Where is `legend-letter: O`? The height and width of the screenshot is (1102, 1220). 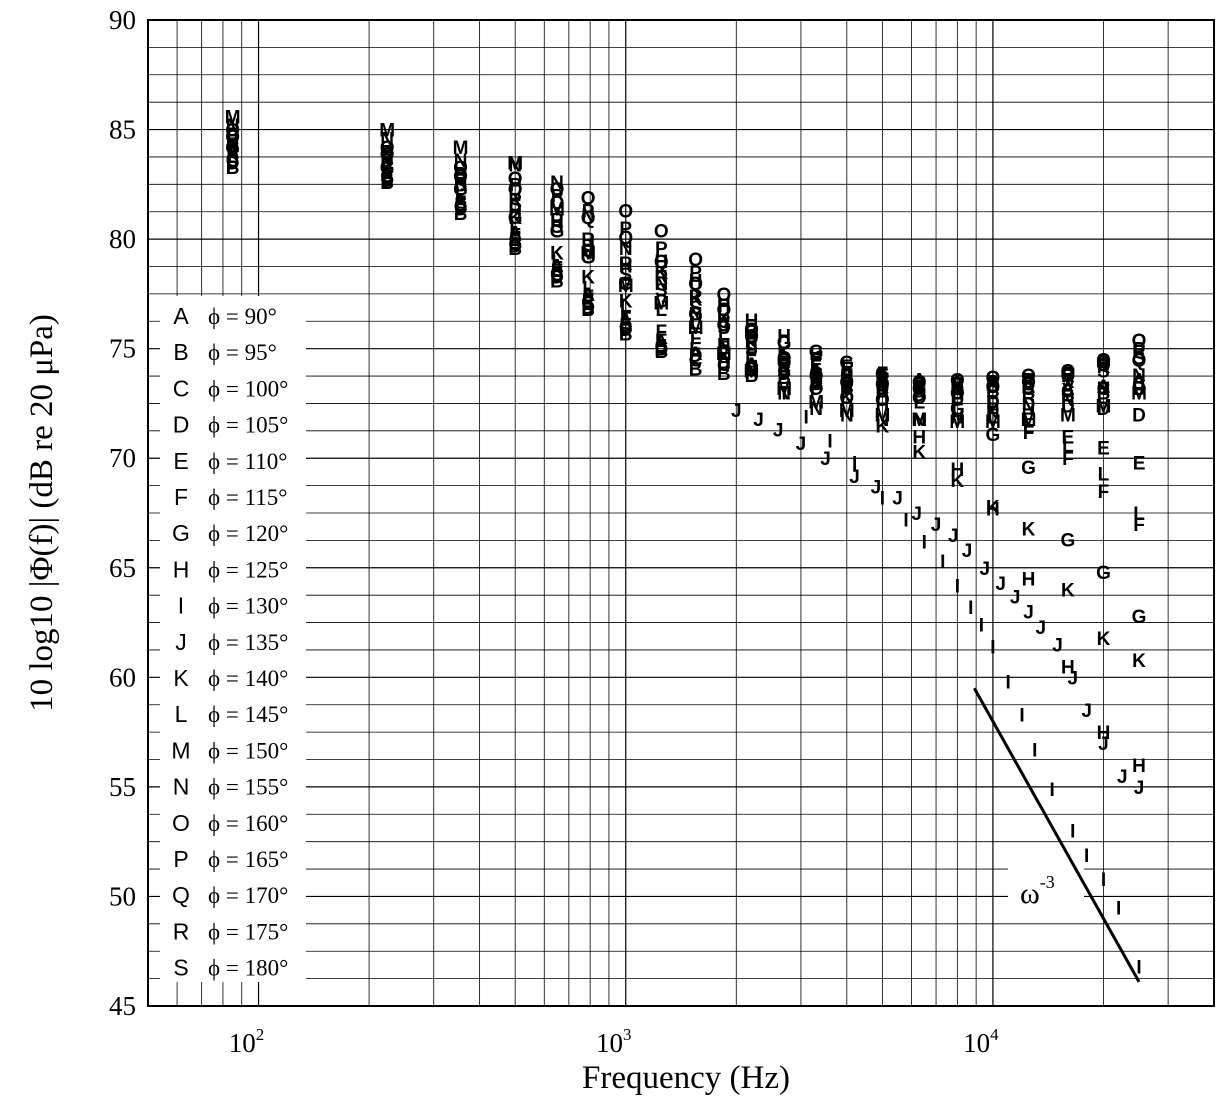
legend-letter: O is located at coordinates (181, 823).